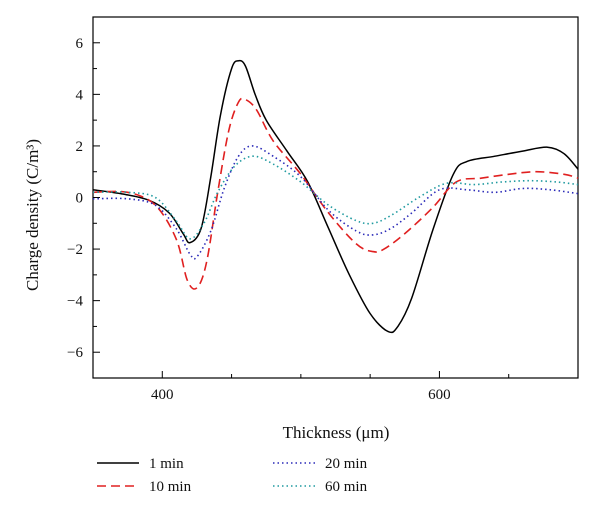 Image resolution: width=600 pixels, height=526 pixels. What do you see at coordinates (346, 487) in the screenshot?
I see `legend-label-60-min: 60 min` at bounding box center [346, 487].